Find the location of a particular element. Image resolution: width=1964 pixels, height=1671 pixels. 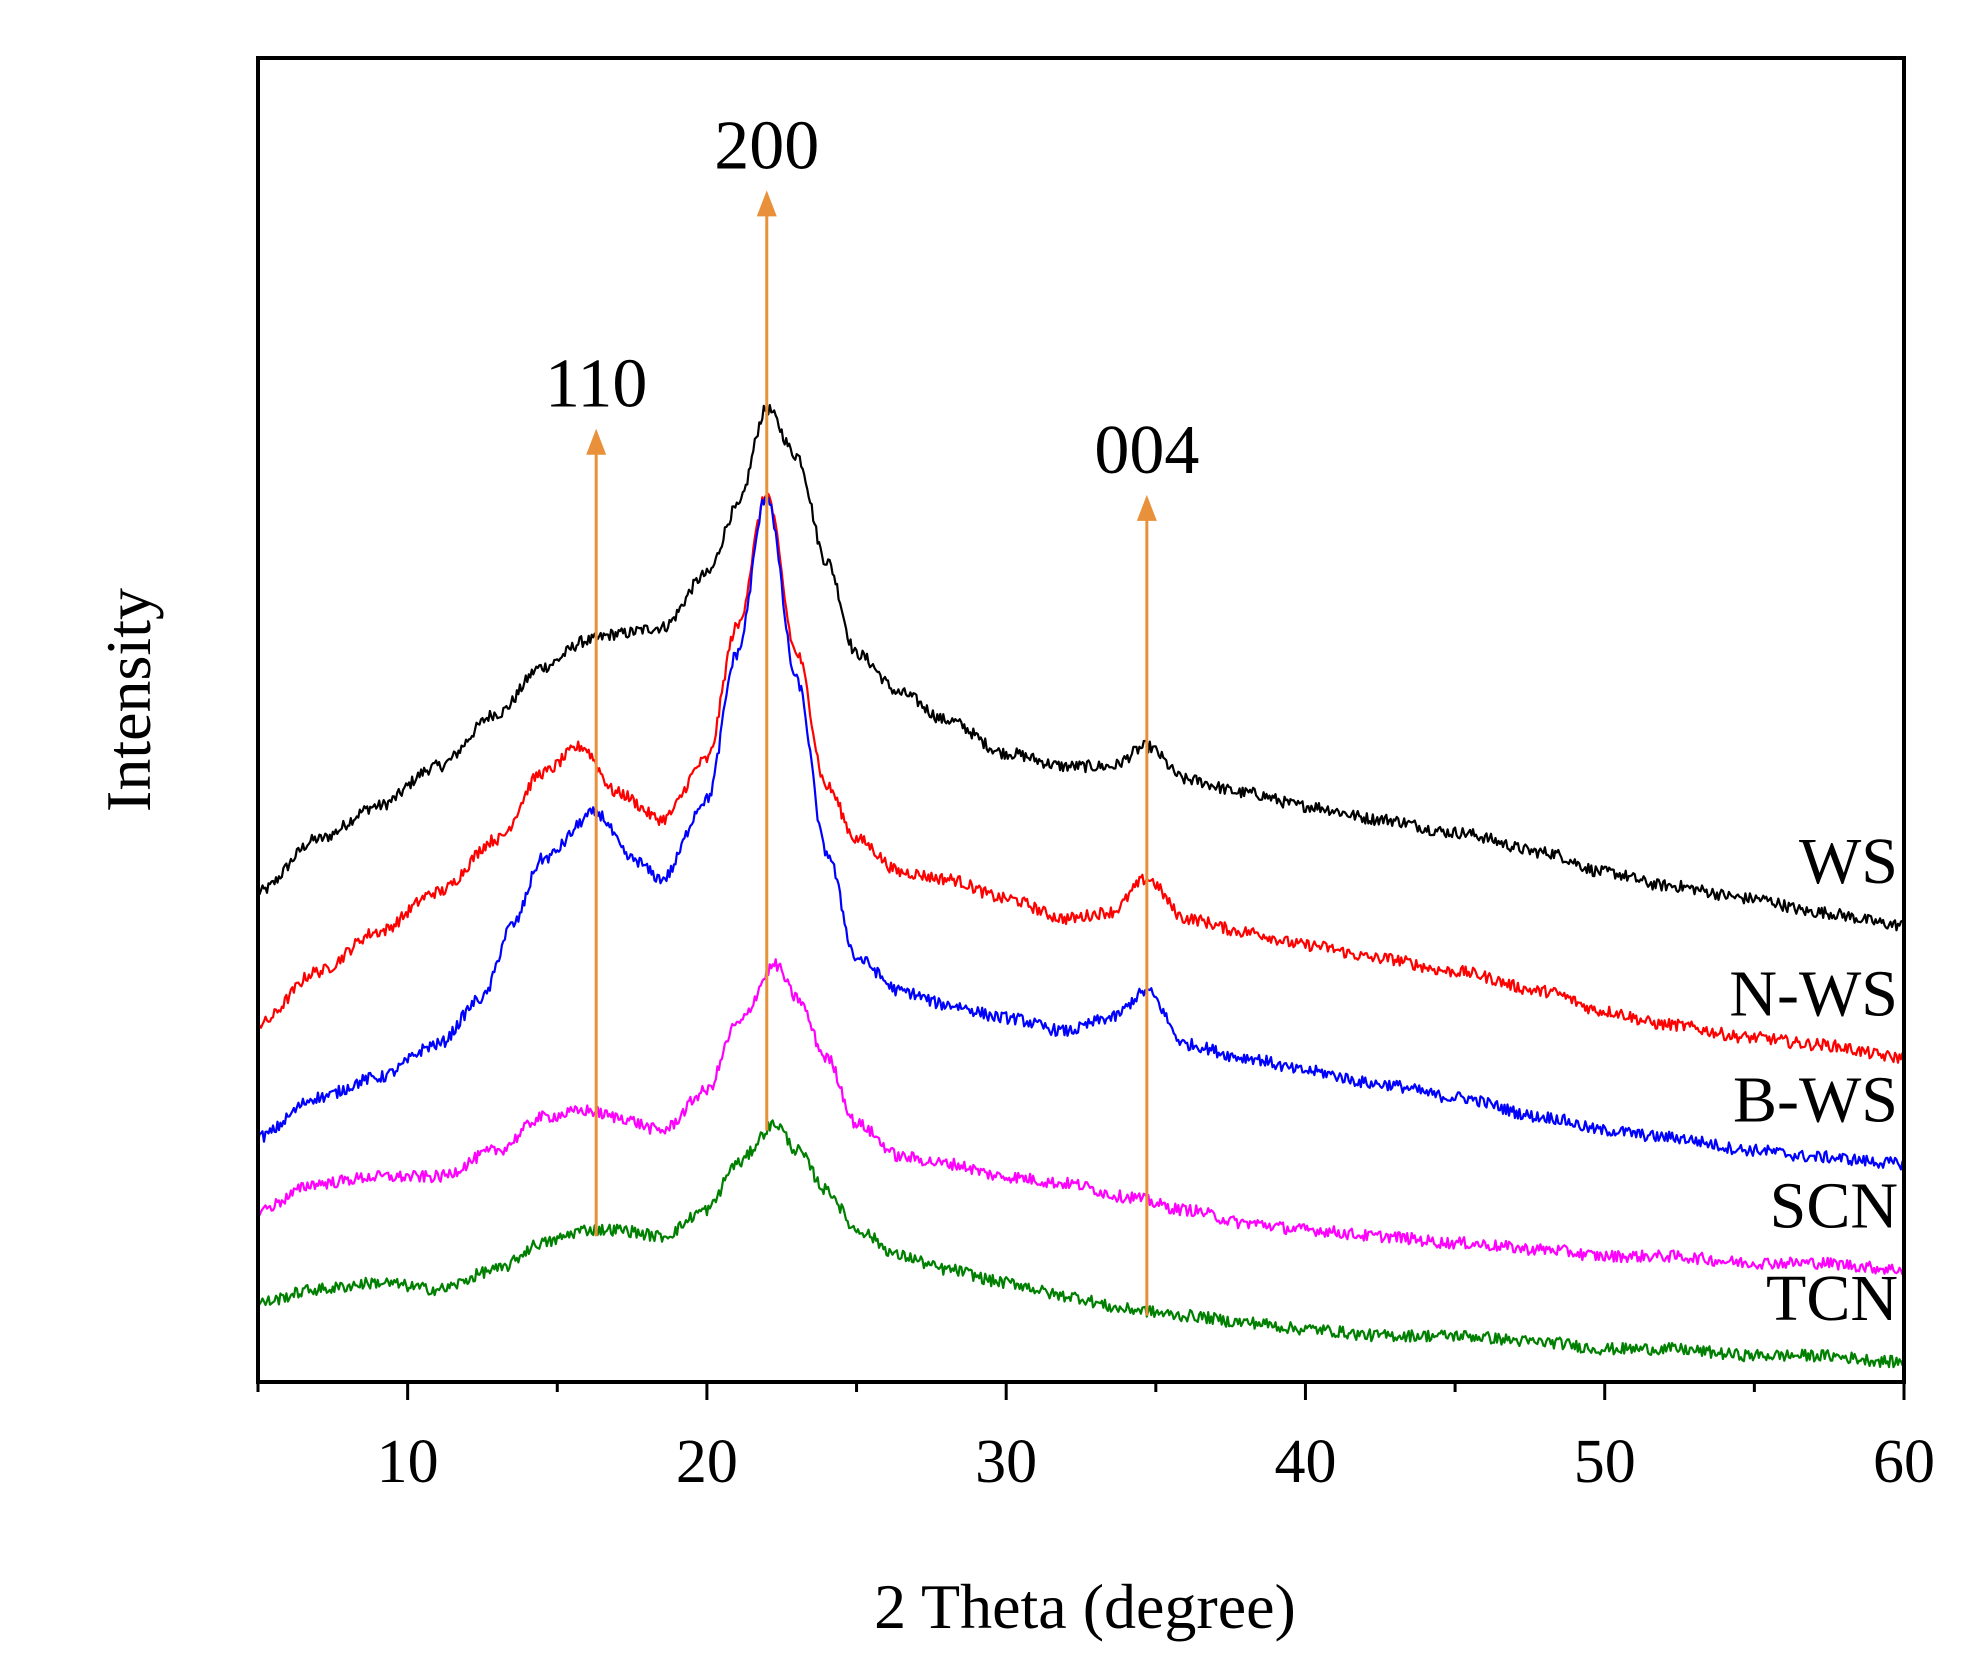

series-label-scn: SCN is located at coordinates (1834, 1205).